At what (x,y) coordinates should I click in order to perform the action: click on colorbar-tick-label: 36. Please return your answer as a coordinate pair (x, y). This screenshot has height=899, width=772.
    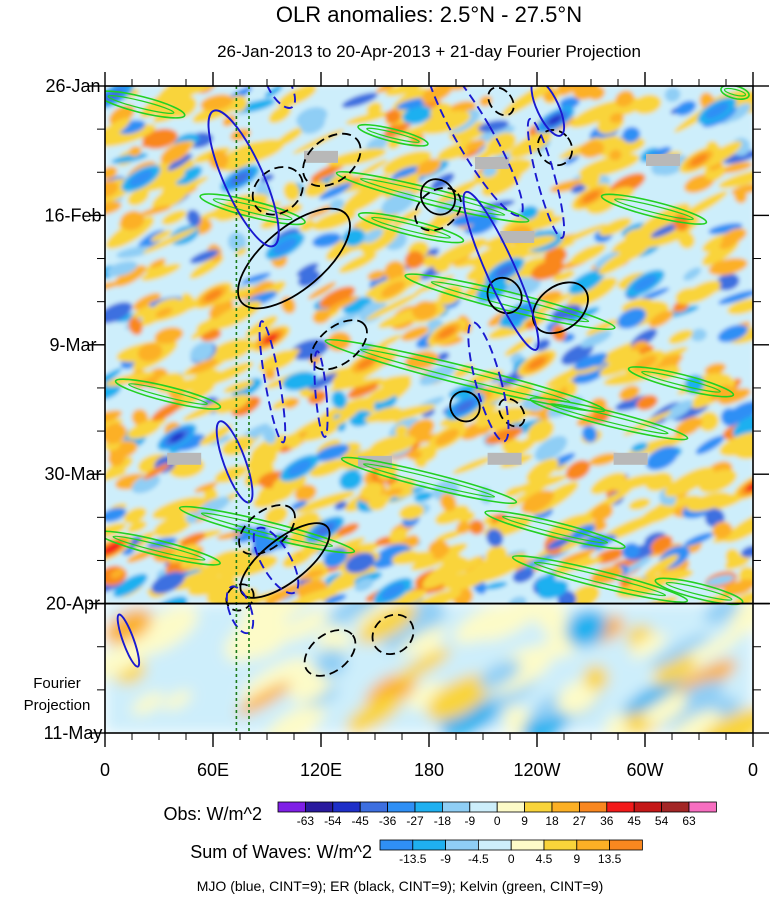
    Looking at the image, I should click on (607, 821).